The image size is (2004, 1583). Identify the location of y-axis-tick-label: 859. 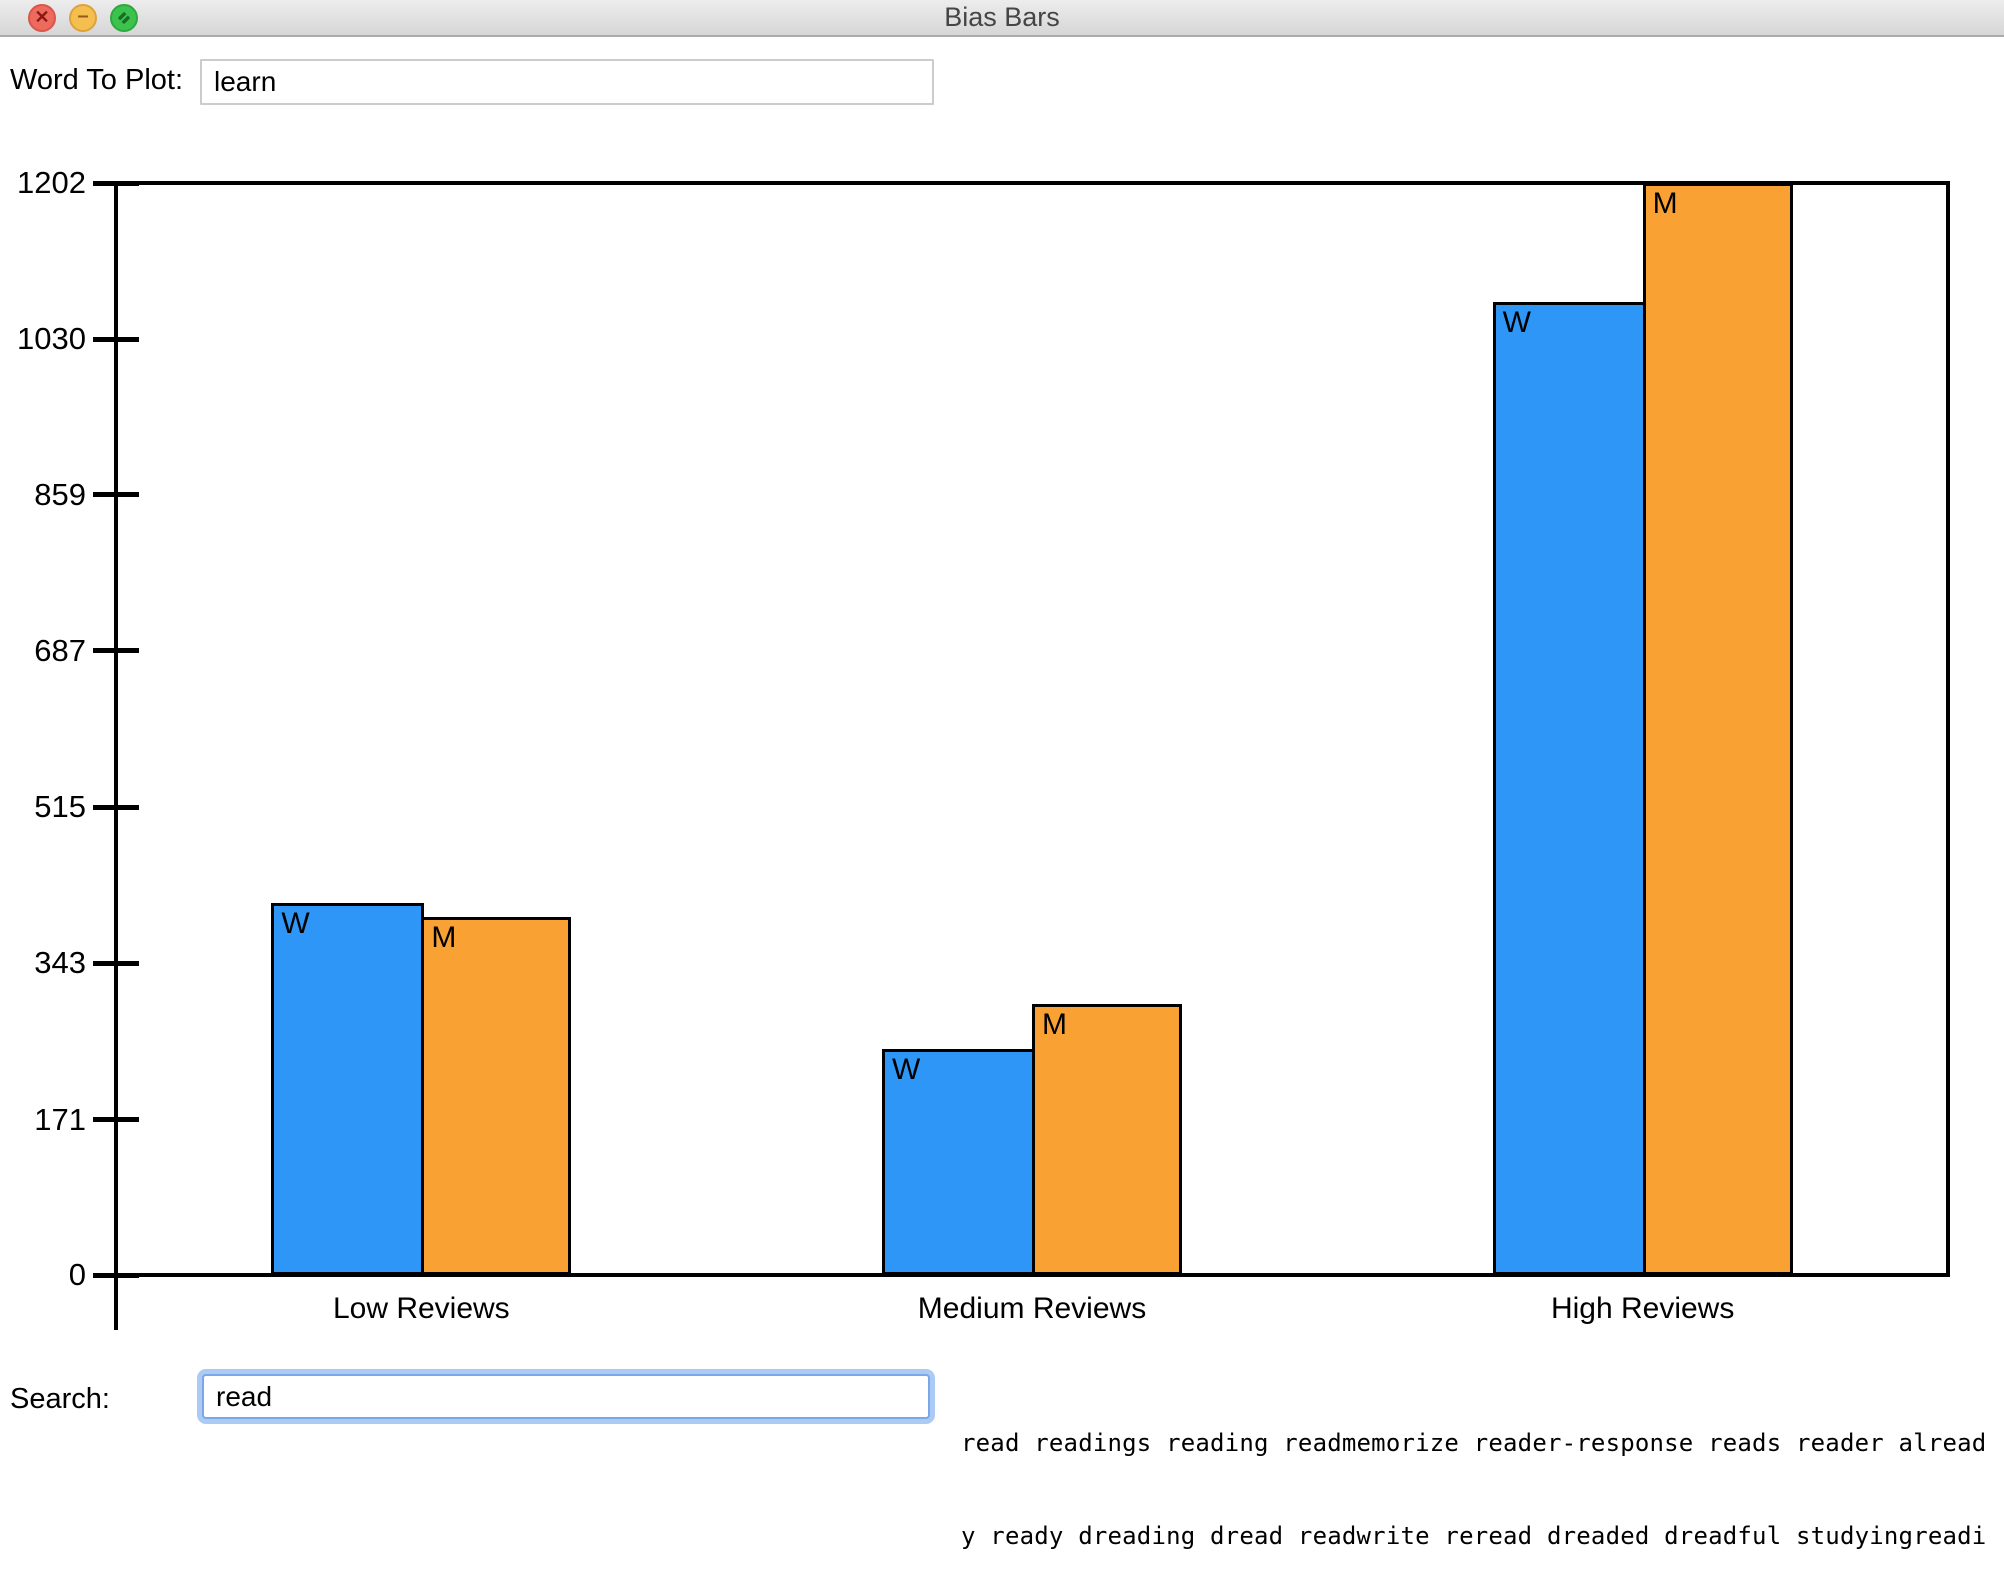
(60, 494).